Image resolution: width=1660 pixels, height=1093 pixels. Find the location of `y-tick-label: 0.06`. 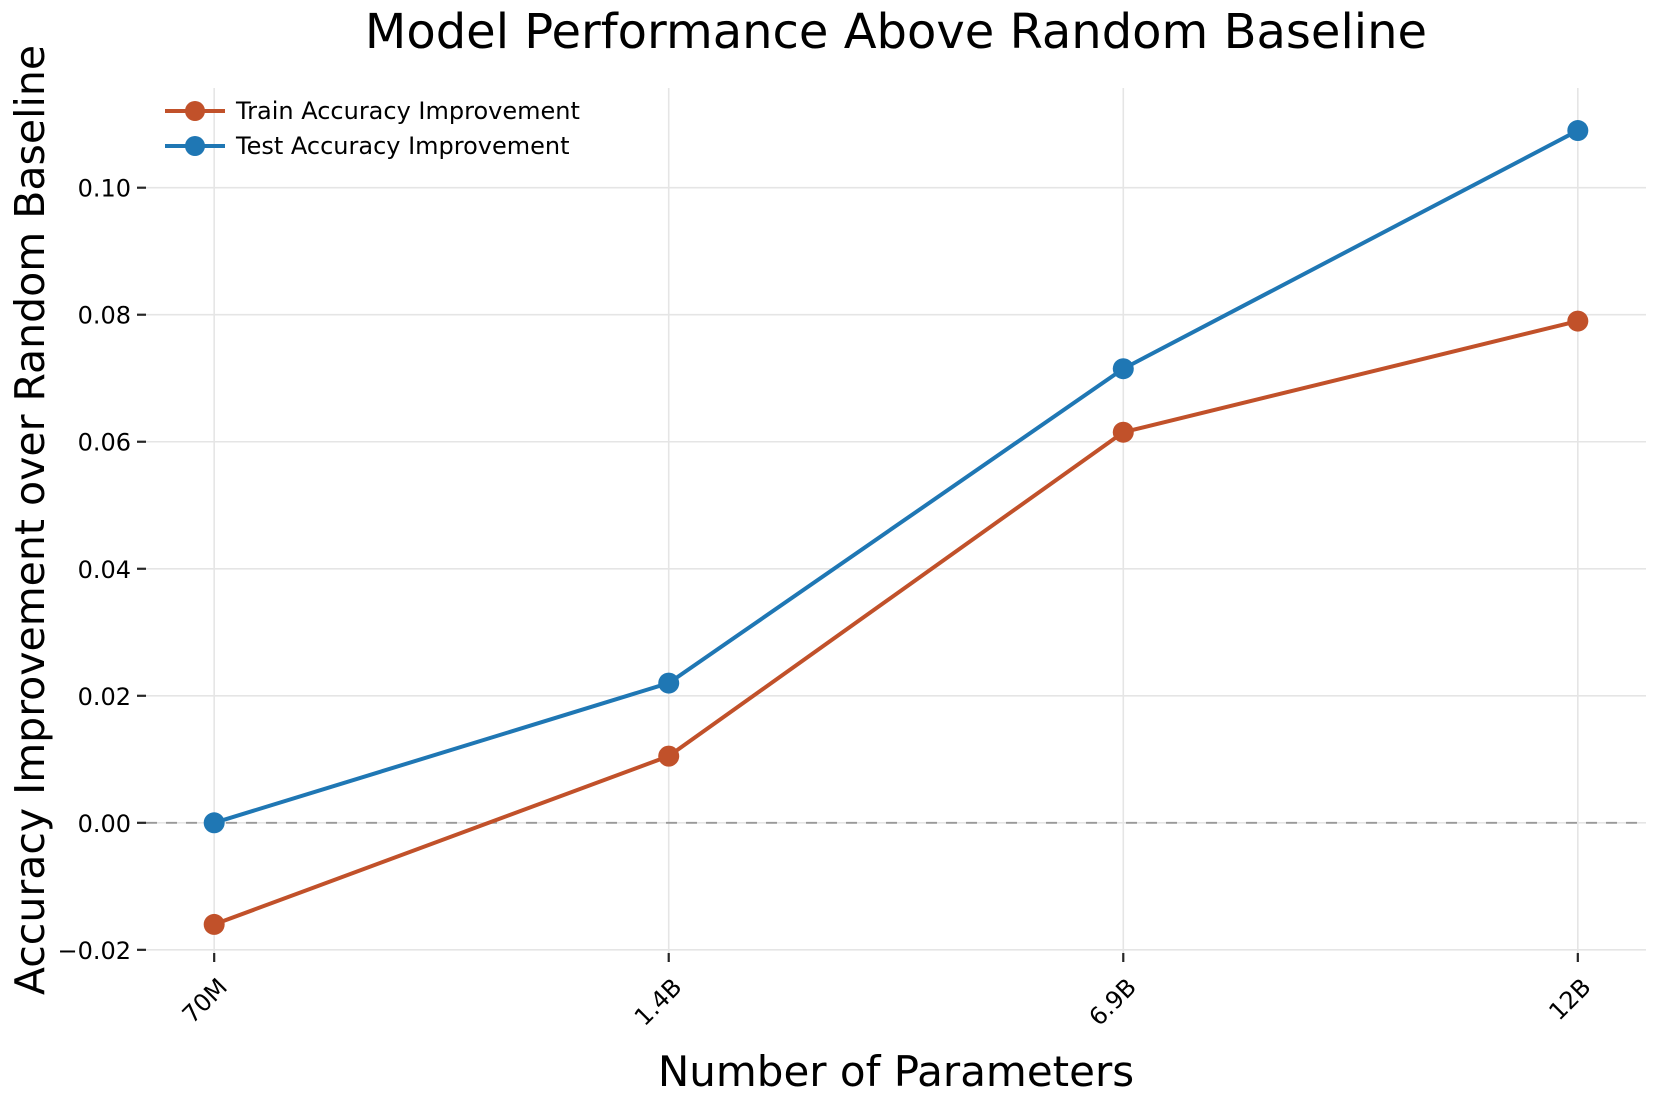

y-tick-label: 0.06 is located at coordinates (104, 443).